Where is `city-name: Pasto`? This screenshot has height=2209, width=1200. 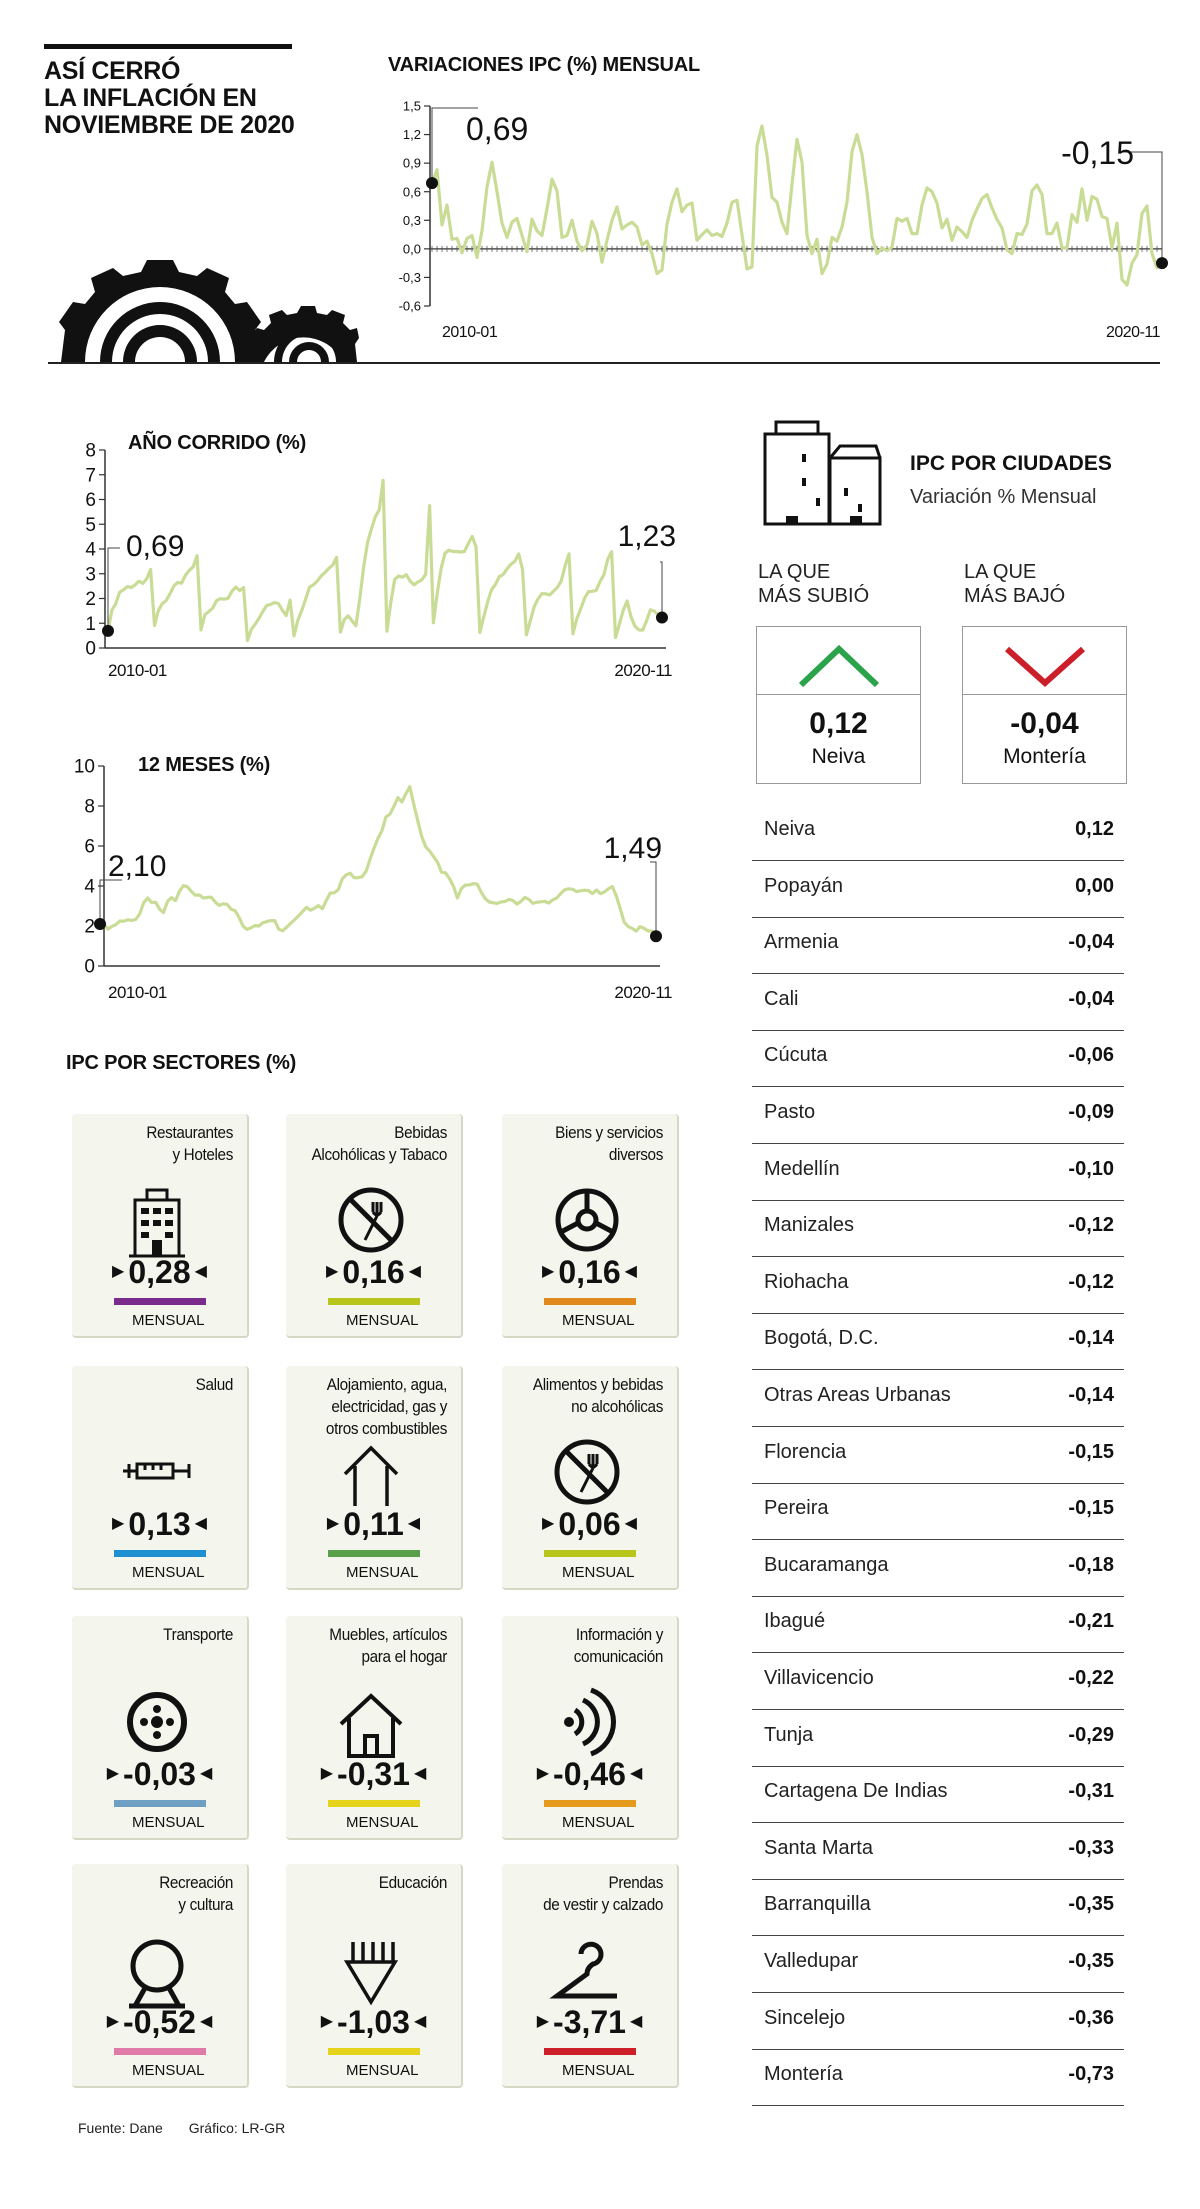 city-name: Pasto is located at coordinates (790, 1112).